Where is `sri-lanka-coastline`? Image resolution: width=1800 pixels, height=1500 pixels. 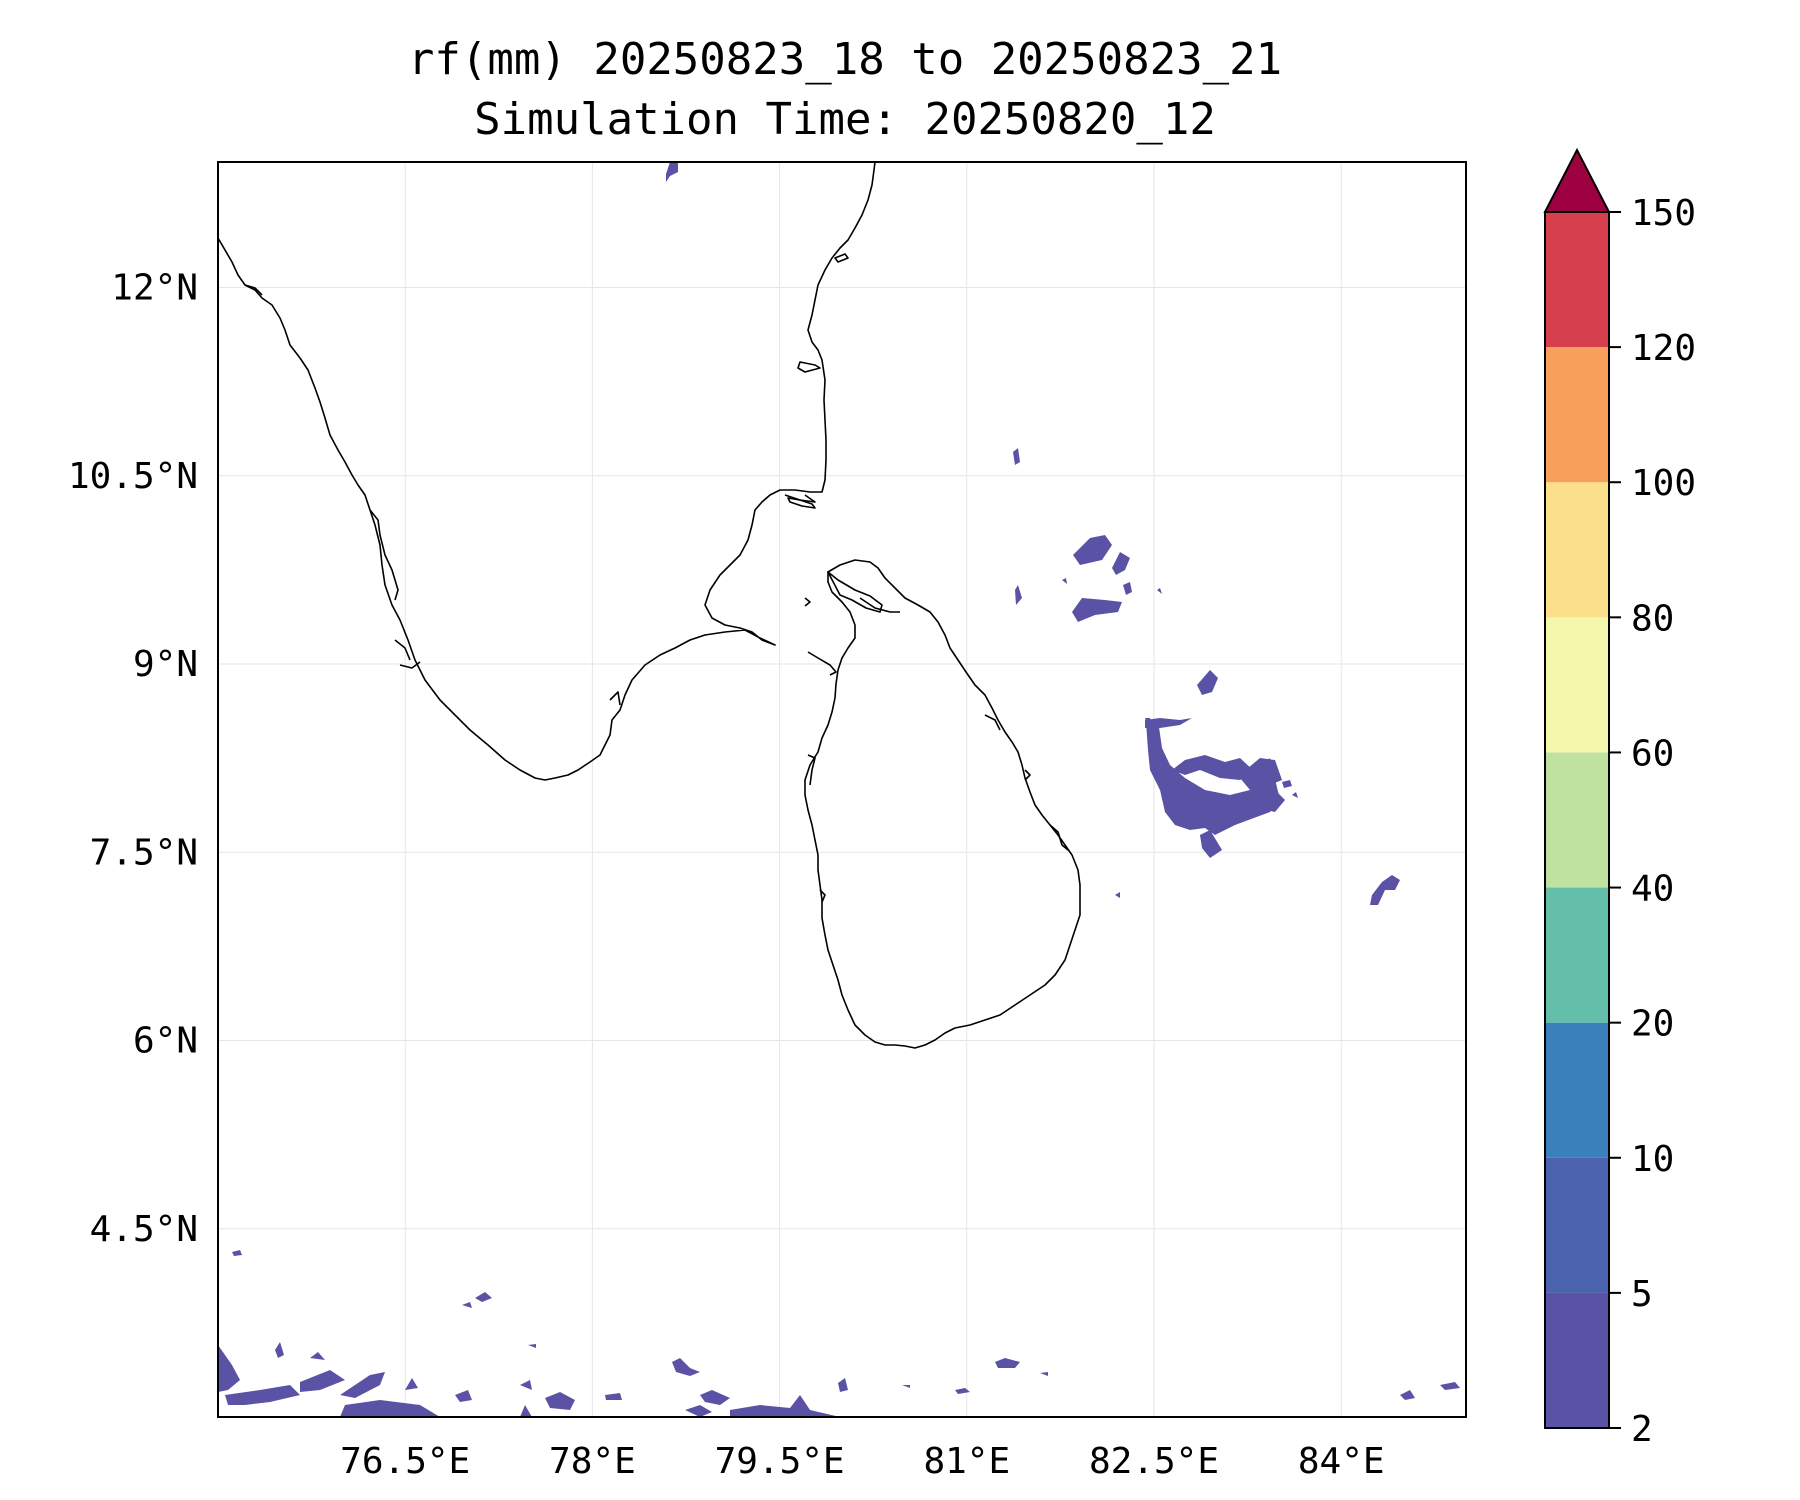
sri-lanka-coastline is located at coordinates (942, 804).